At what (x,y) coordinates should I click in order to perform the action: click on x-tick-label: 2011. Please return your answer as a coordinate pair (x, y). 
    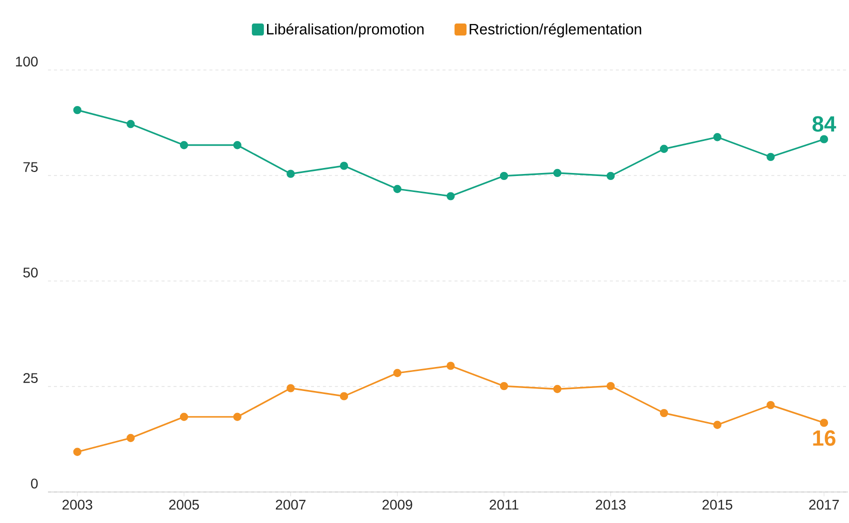
    Looking at the image, I should click on (504, 505).